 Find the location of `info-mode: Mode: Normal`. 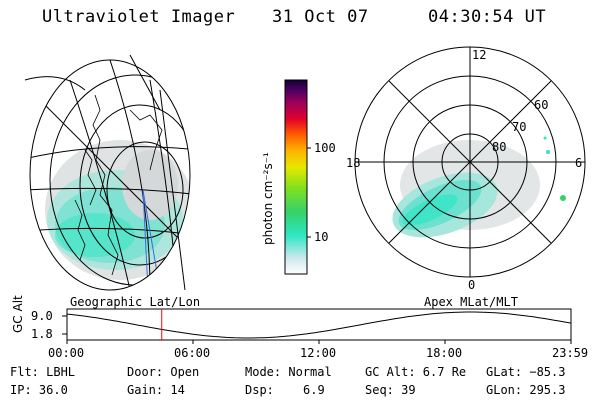

info-mode: Mode: Normal is located at coordinates (288, 372).